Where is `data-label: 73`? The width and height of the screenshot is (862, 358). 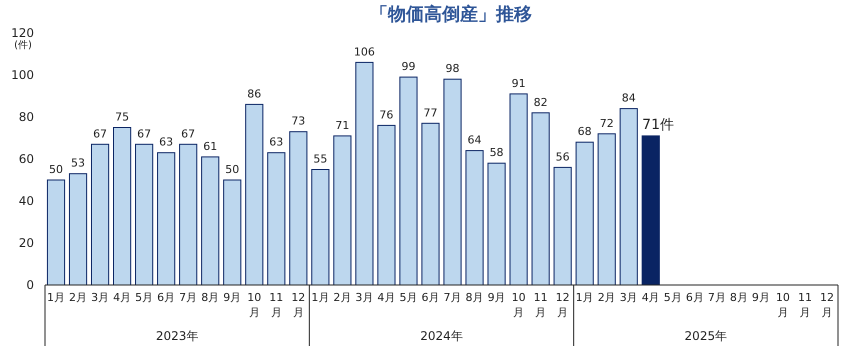 data-label: 73 is located at coordinates (298, 121).